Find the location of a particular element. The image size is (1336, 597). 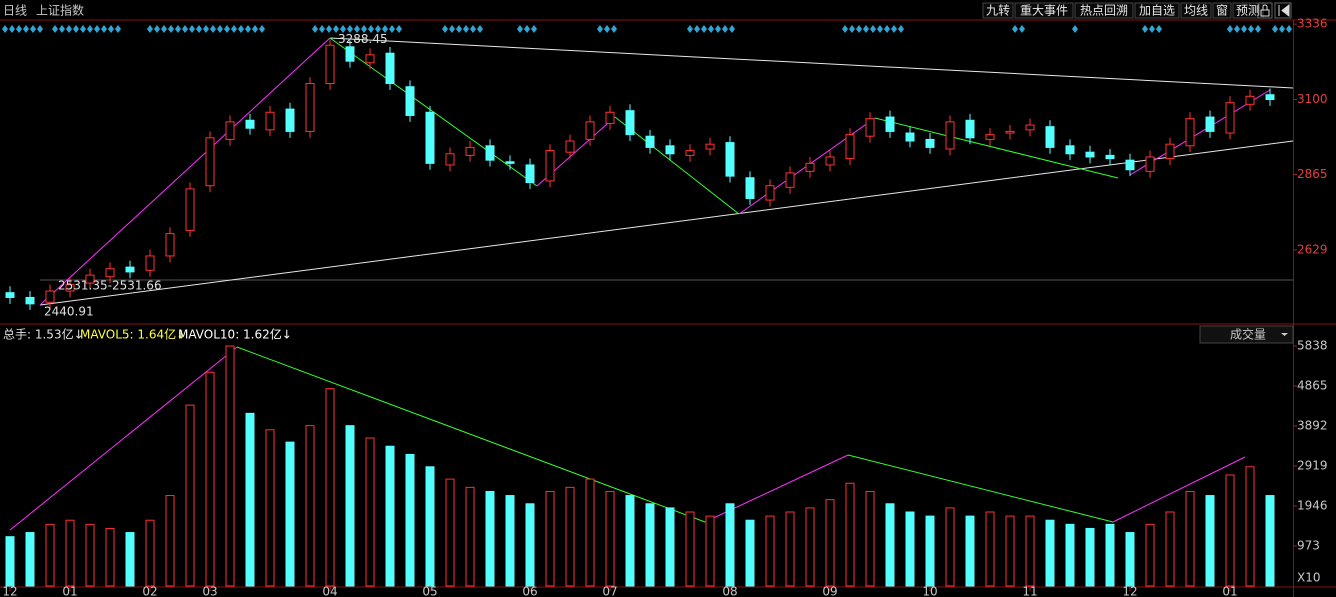

trend-line is located at coordinates (811, 63).